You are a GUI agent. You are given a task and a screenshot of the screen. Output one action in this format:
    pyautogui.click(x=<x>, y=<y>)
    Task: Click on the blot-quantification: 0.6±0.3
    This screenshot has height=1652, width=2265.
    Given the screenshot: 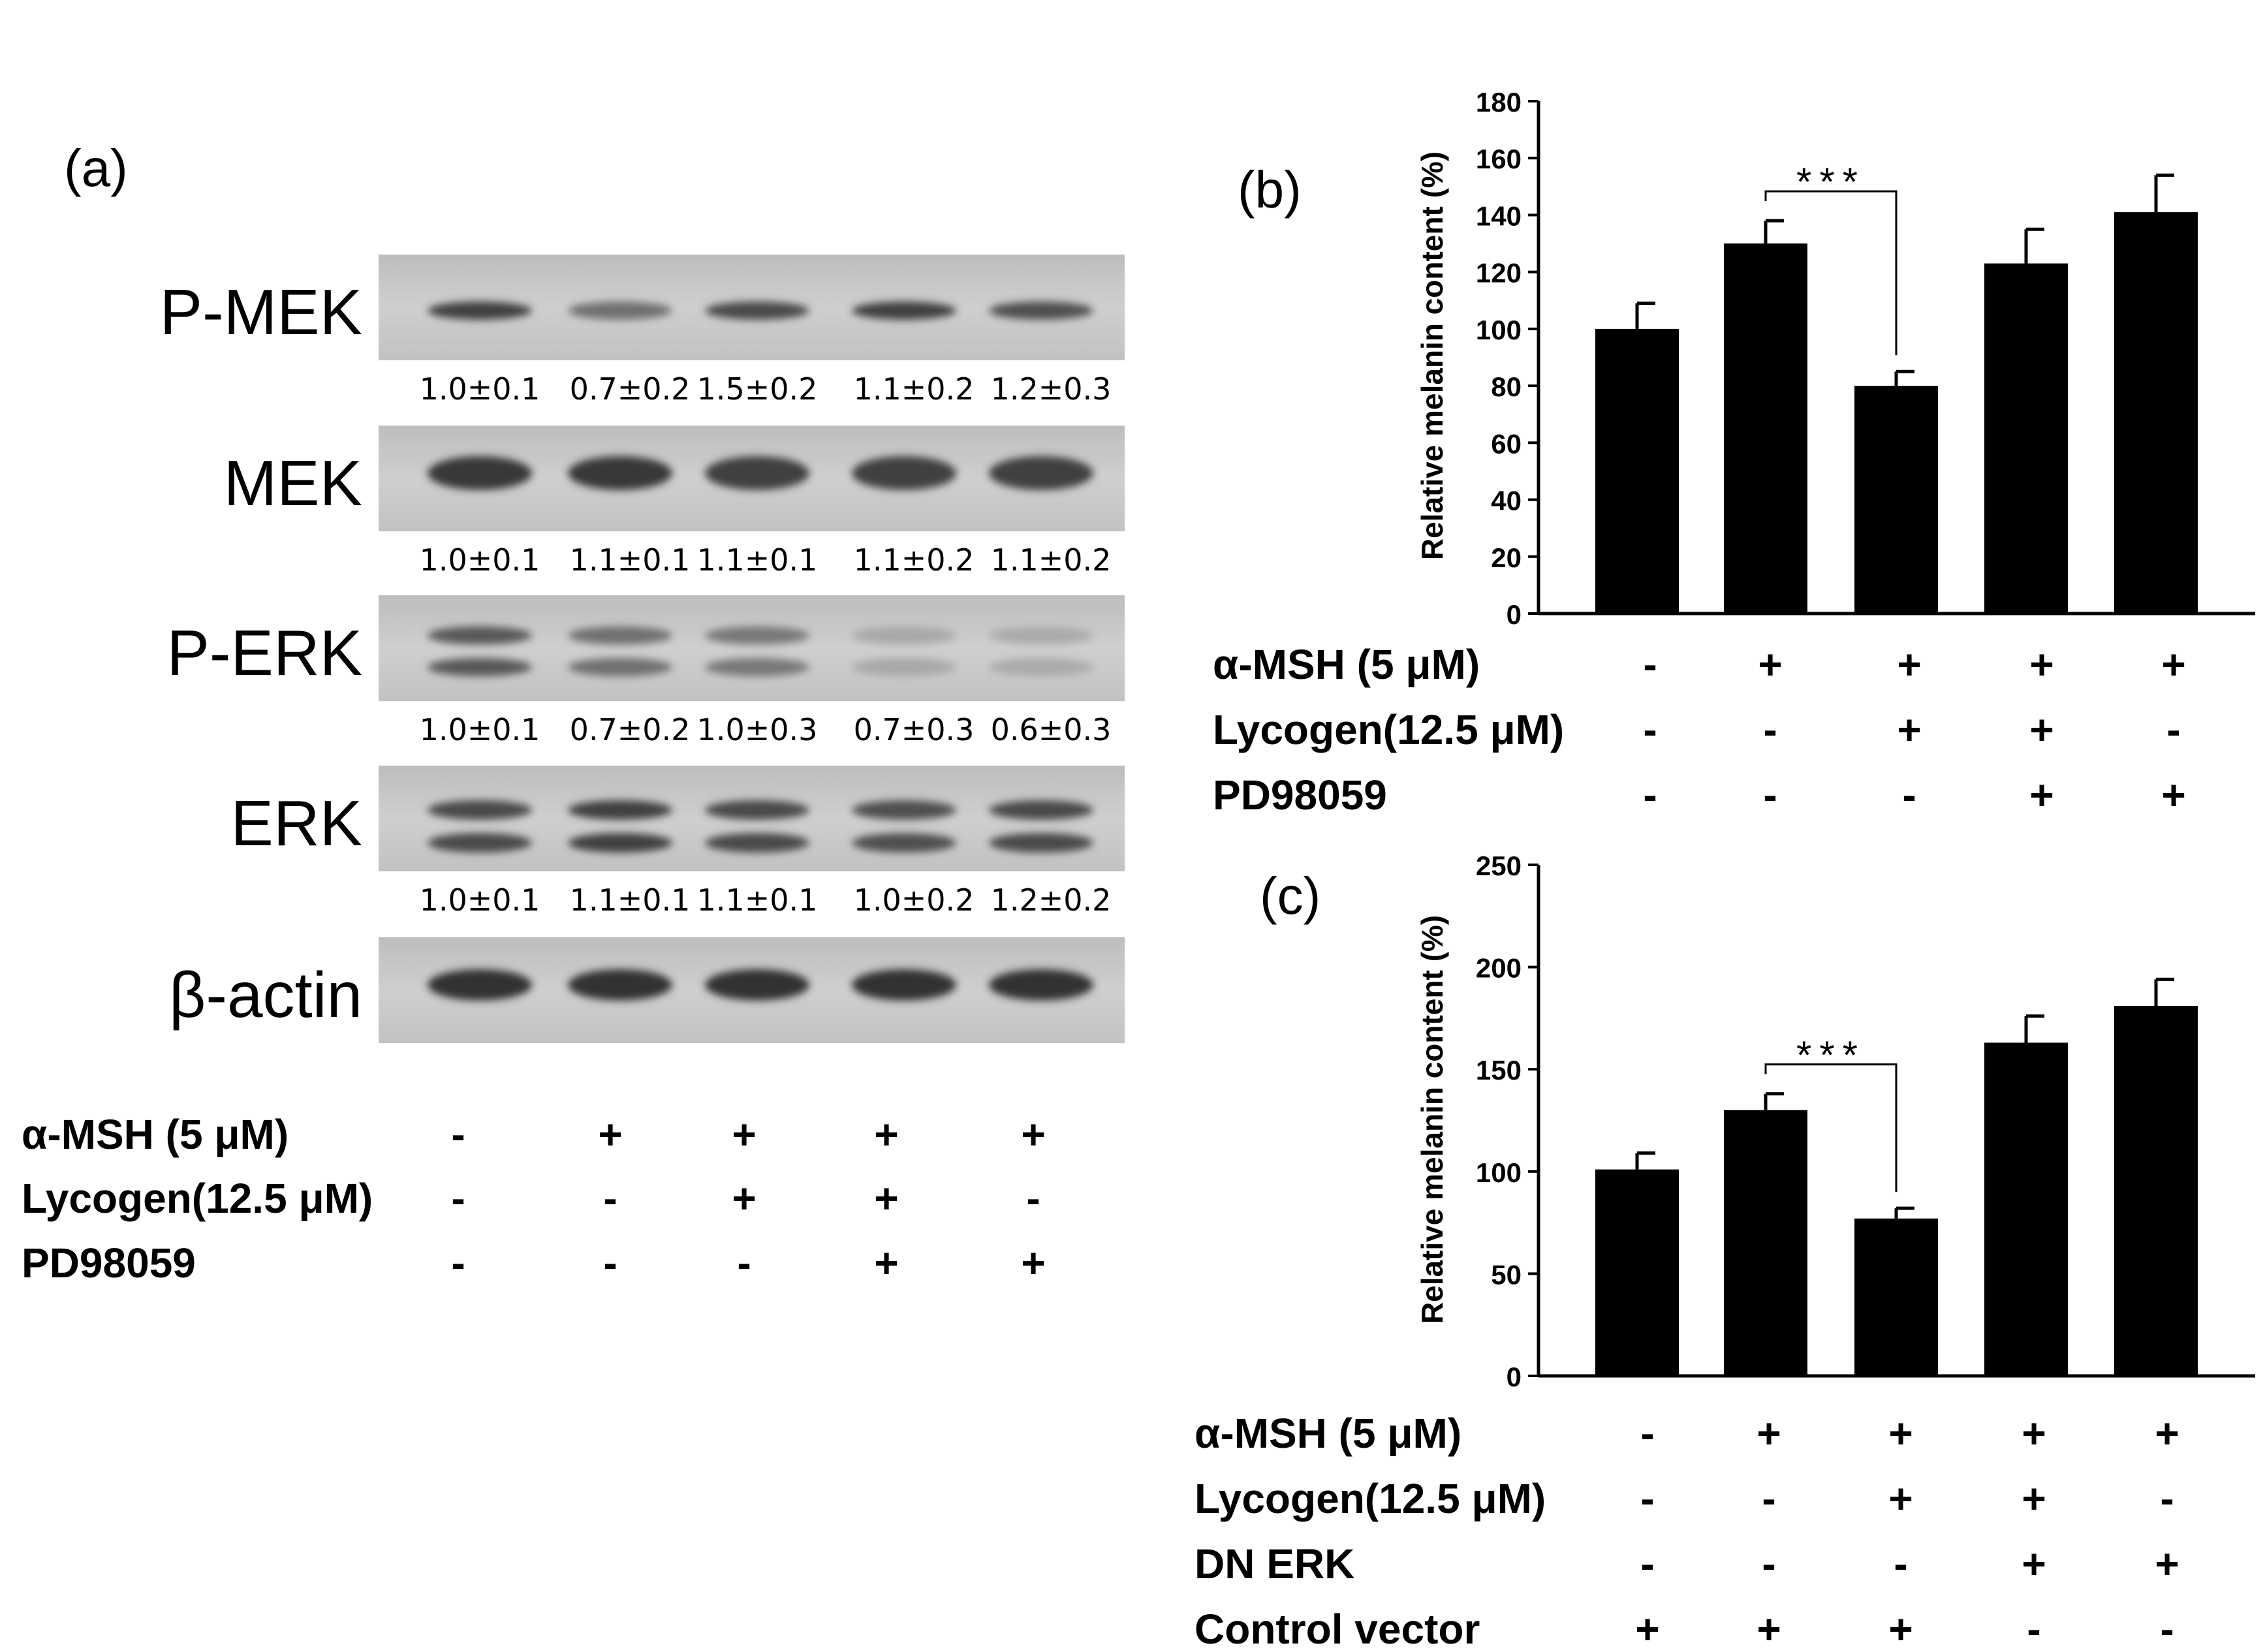 What is the action you would take?
    pyautogui.click(x=1051, y=729)
    